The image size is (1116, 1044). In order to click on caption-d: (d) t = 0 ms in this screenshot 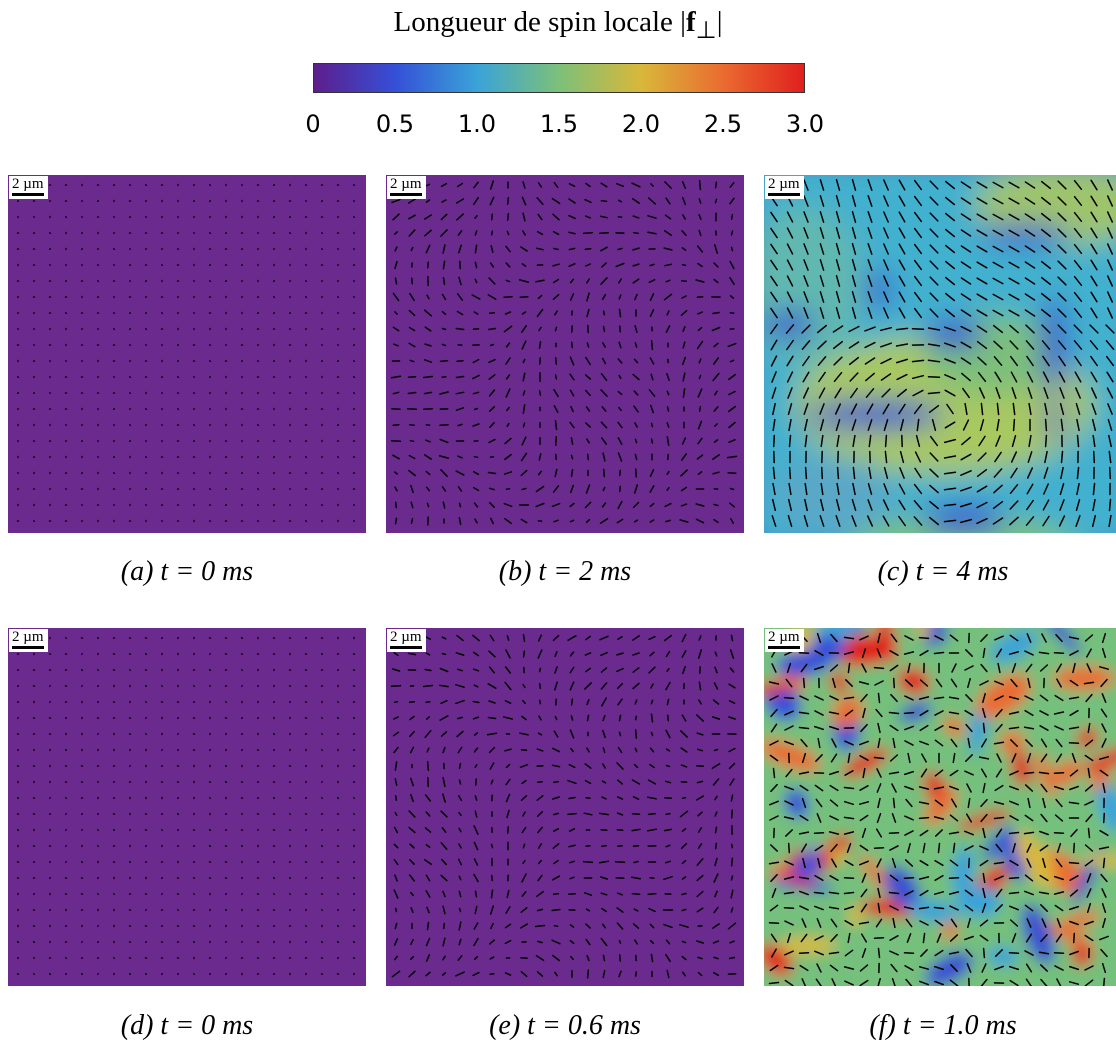, I will do `click(187, 1025)`.